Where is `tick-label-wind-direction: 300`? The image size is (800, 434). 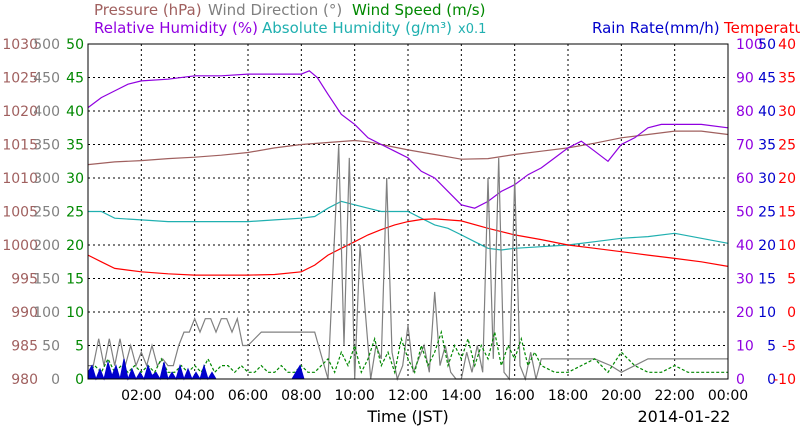
tick-label-wind-direction: 300 is located at coordinates (46, 179).